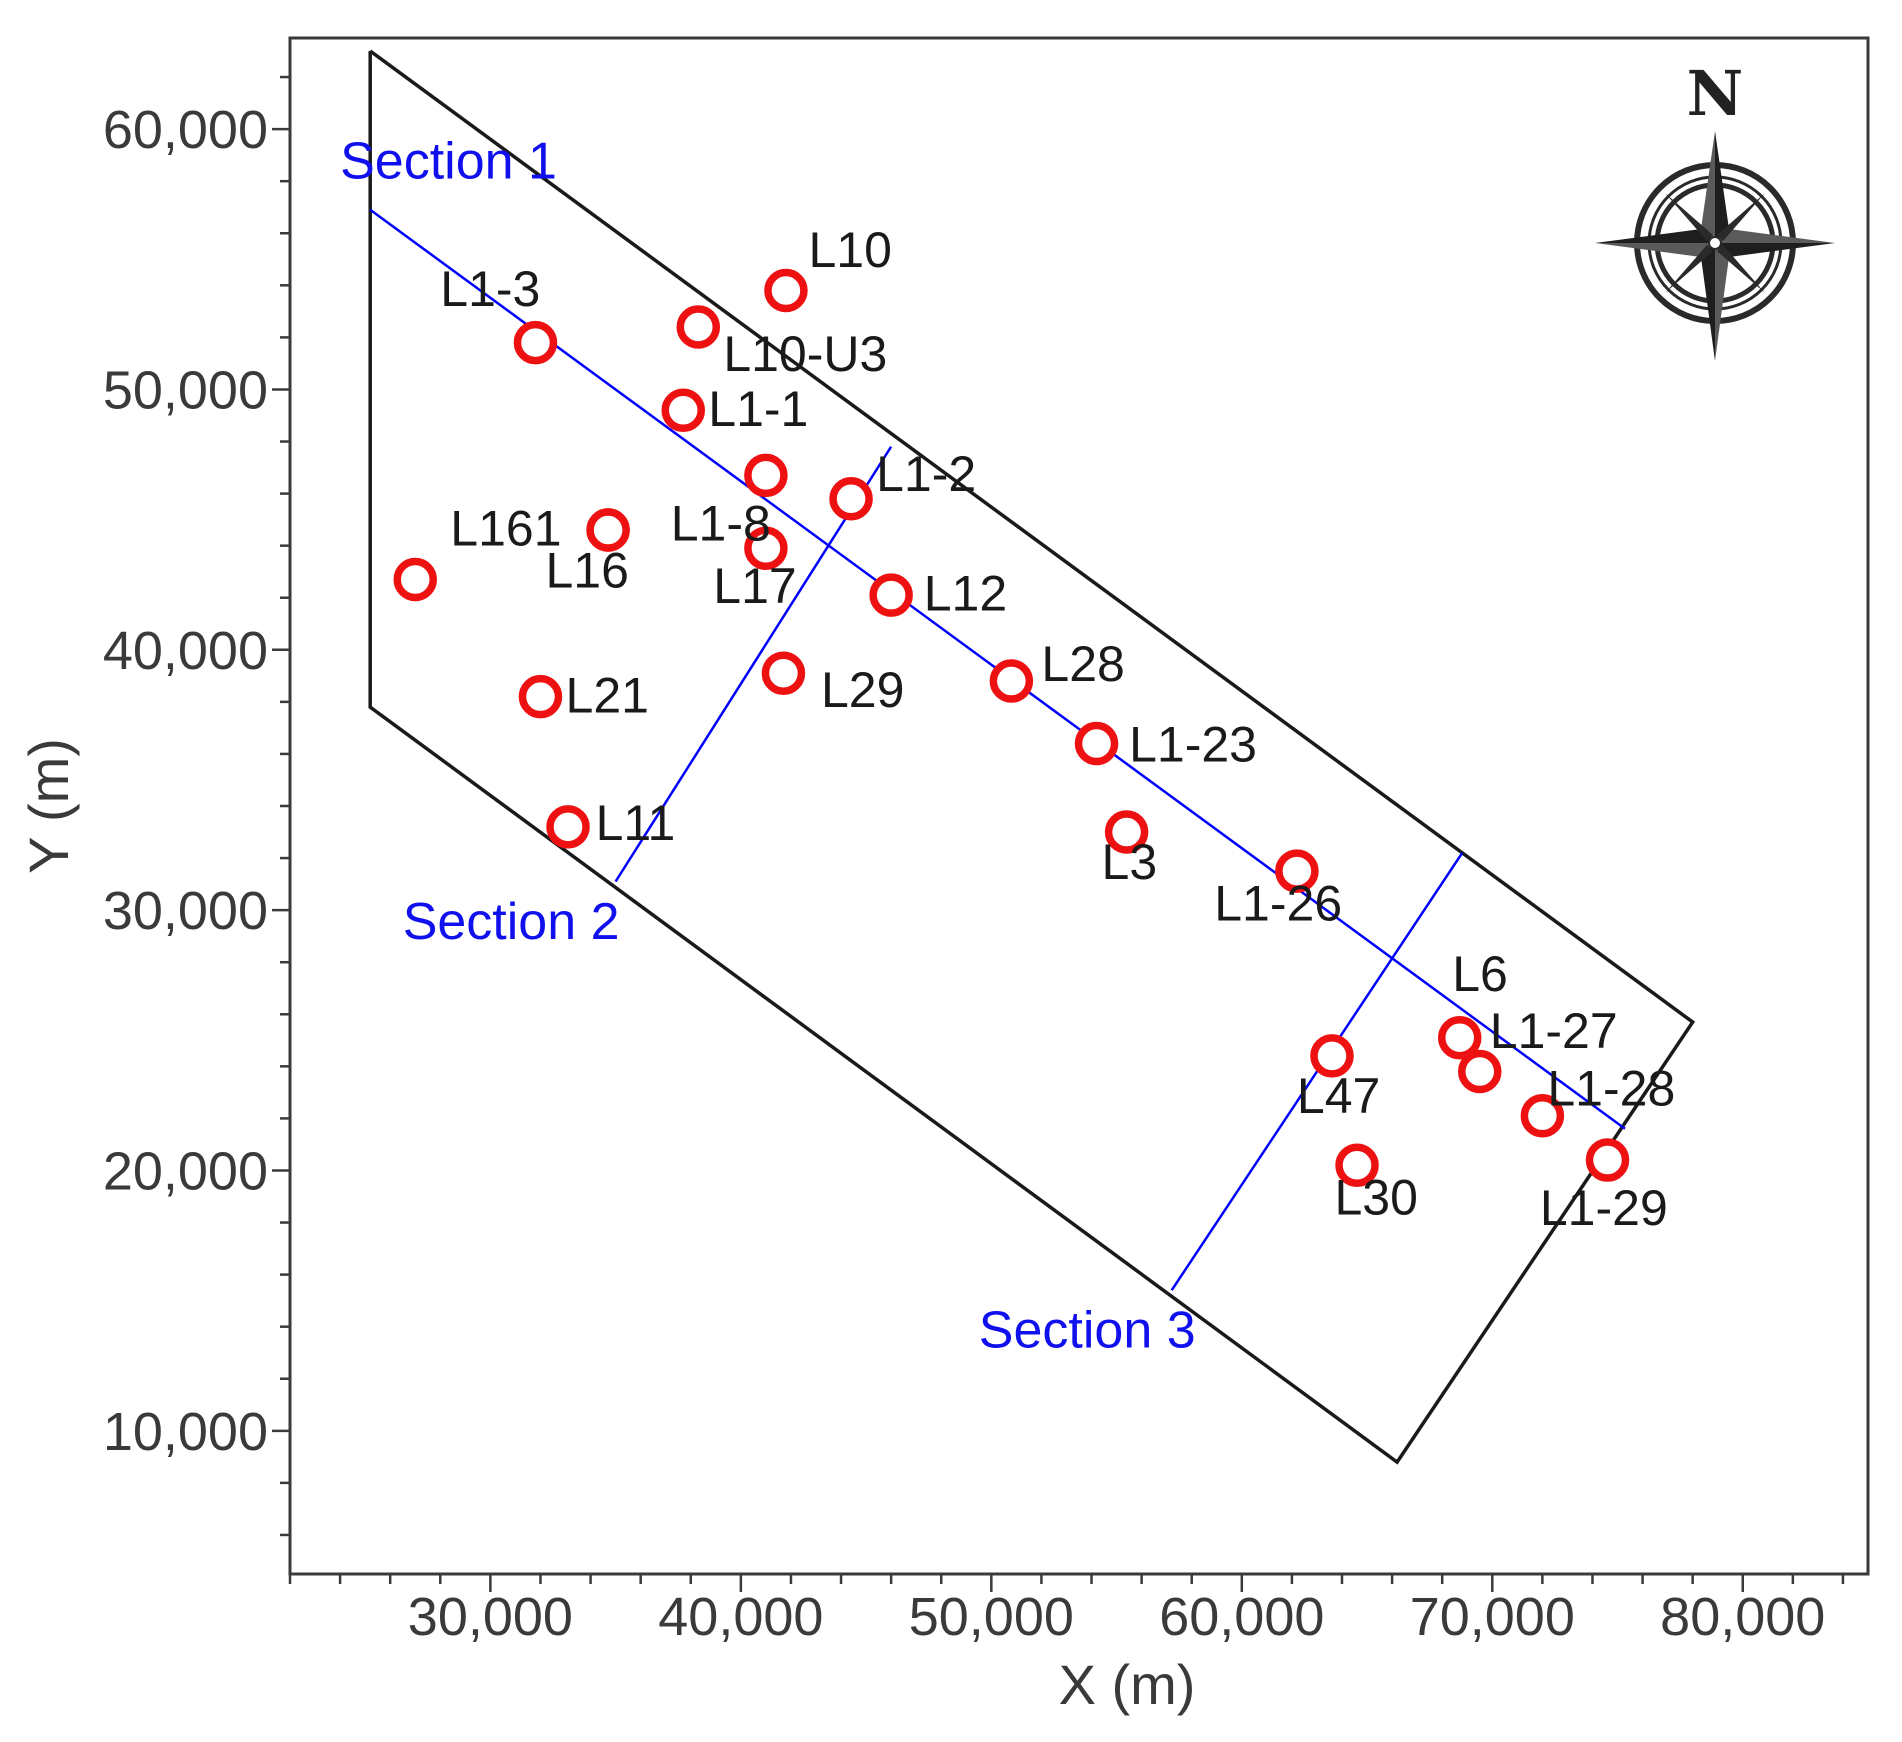 This screenshot has width=1902, height=1742. What do you see at coordinates (1087, 1331) in the screenshot?
I see `section-label-3: Section 3` at bounding box center [1087, 1331].